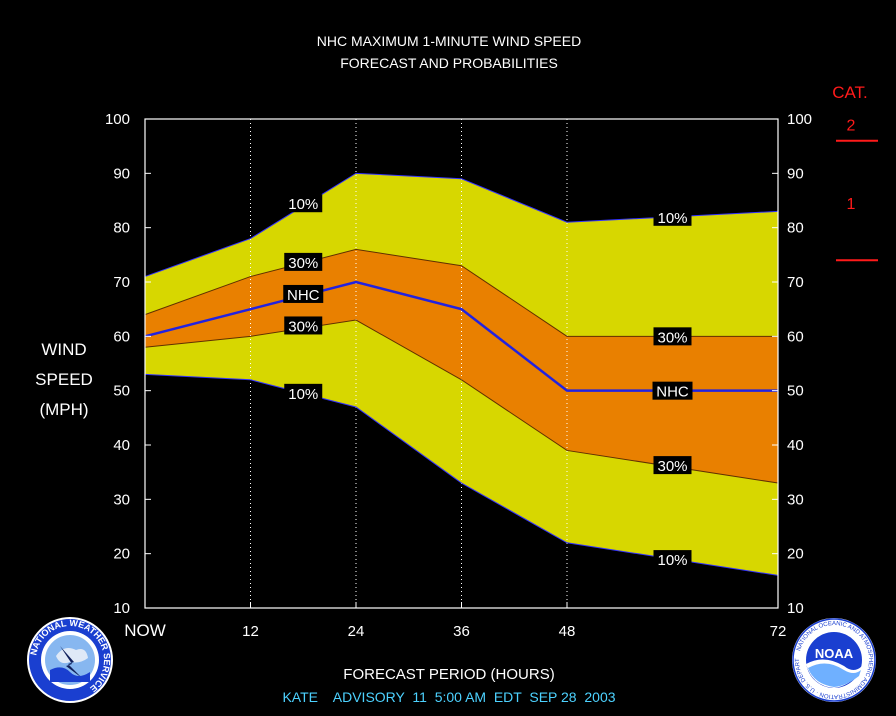 This screenshot has height=716, width=896. I want to click on y-ticks-left: 10 20 30 40 50 60 70 80 90 100, so click(128, 364).